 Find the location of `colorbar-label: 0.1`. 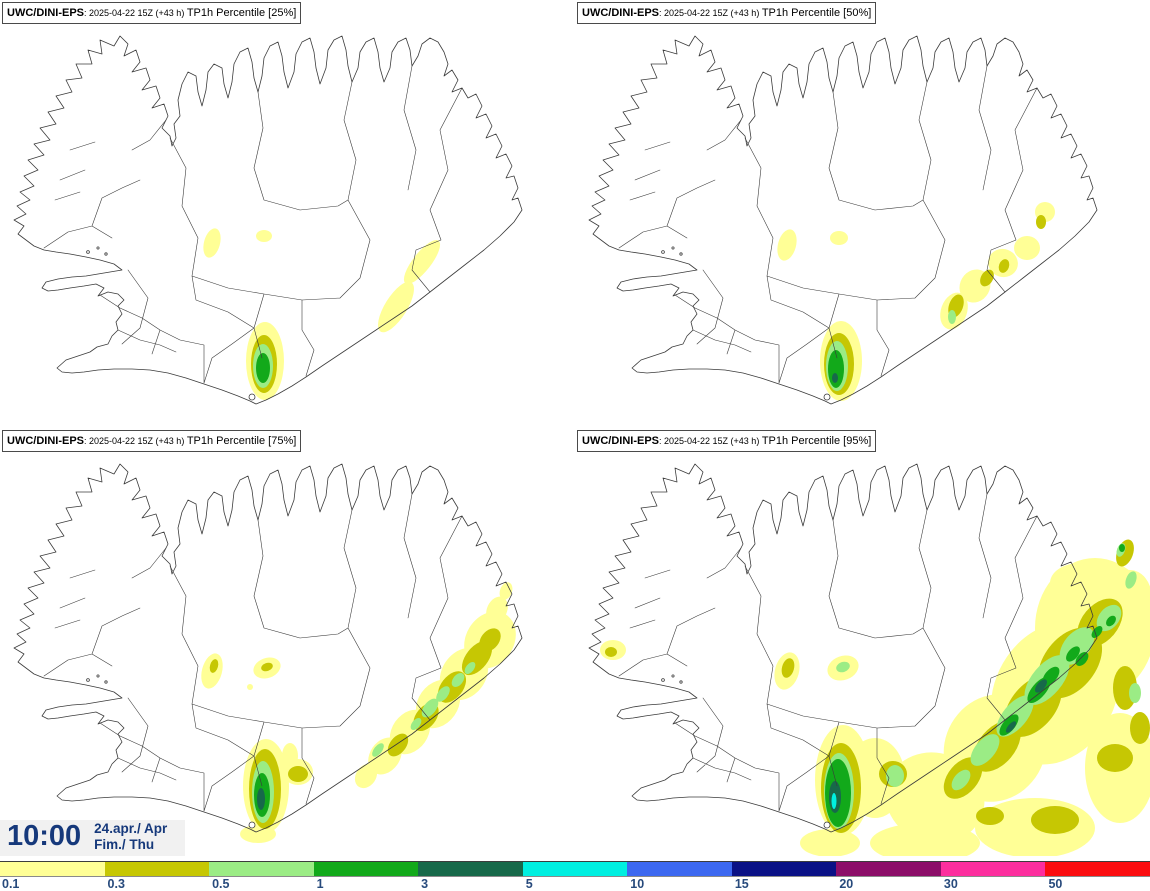

colorbar-label: 0.1 is located at coordinates (11, 884).